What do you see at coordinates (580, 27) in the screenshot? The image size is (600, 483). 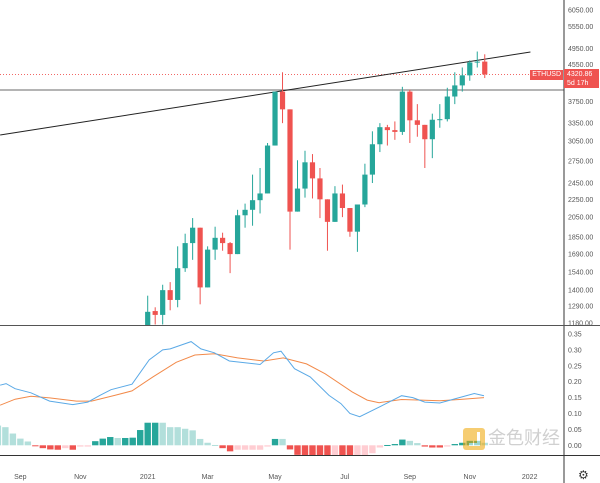 I see `price-tick-label: 5550.00` at bounding box center [580, 27].